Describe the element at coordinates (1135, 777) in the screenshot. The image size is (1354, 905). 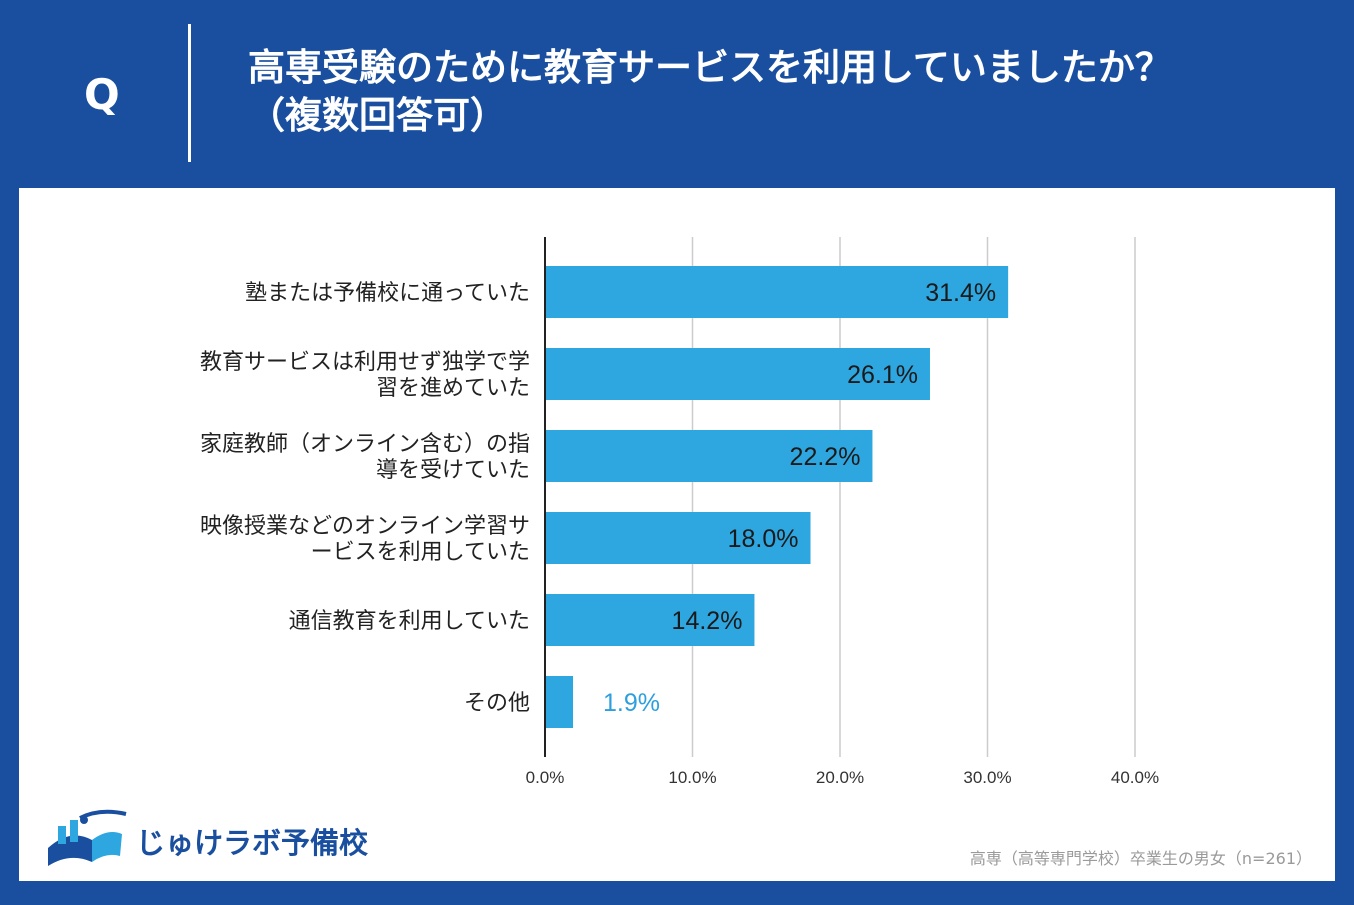
I see `x-tick-label: 40.0%` at that location.